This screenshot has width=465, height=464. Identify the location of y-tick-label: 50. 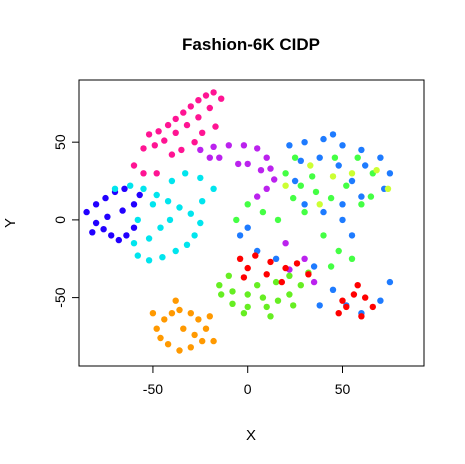
(60, 142).